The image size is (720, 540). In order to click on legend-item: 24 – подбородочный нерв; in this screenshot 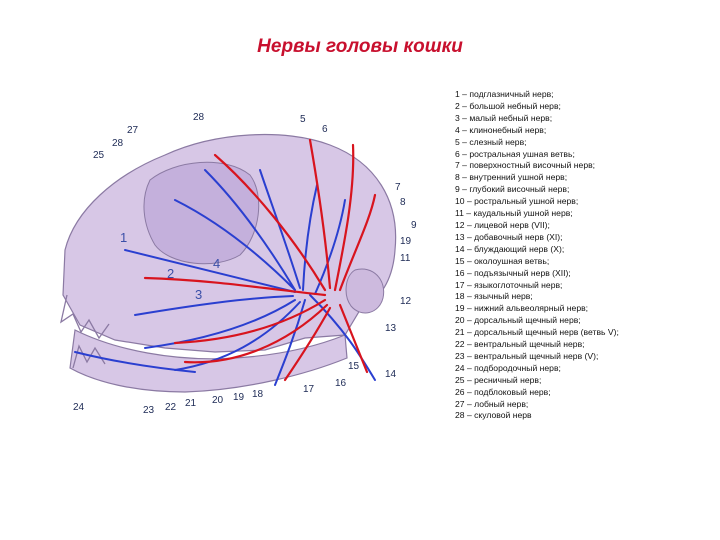, I will do `click(508, 367)`.